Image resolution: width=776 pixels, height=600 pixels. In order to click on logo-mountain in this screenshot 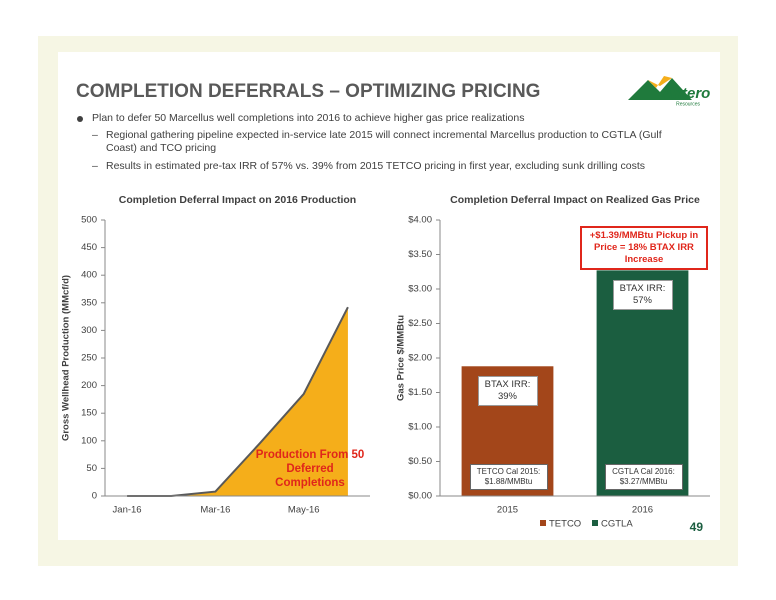, I will do `click(660, 89)`.